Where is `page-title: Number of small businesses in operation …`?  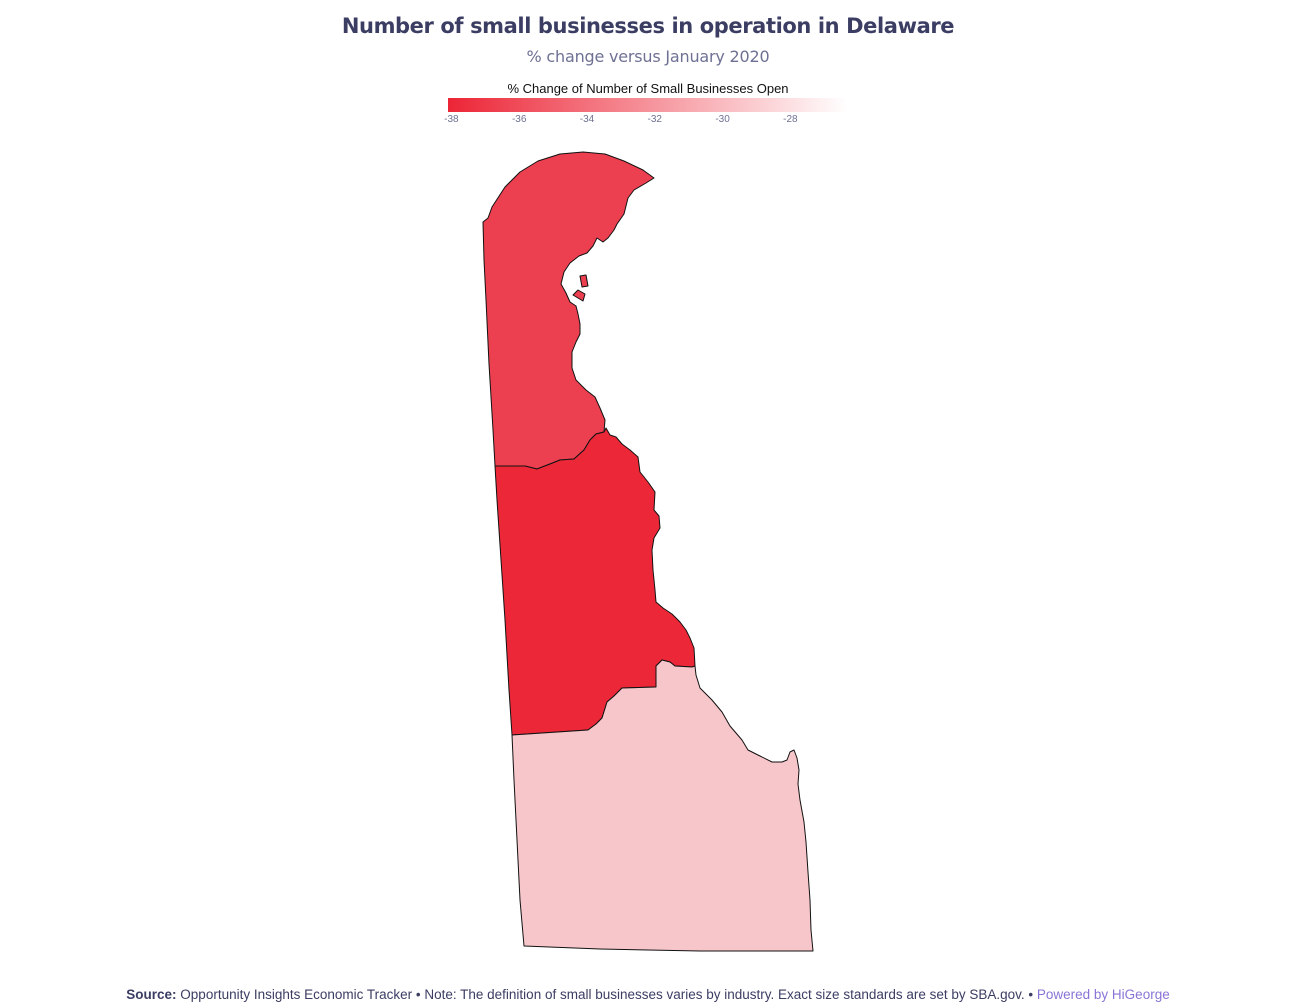
page-title: Number of small businesses in operation … is located at coordinates (648, 26).